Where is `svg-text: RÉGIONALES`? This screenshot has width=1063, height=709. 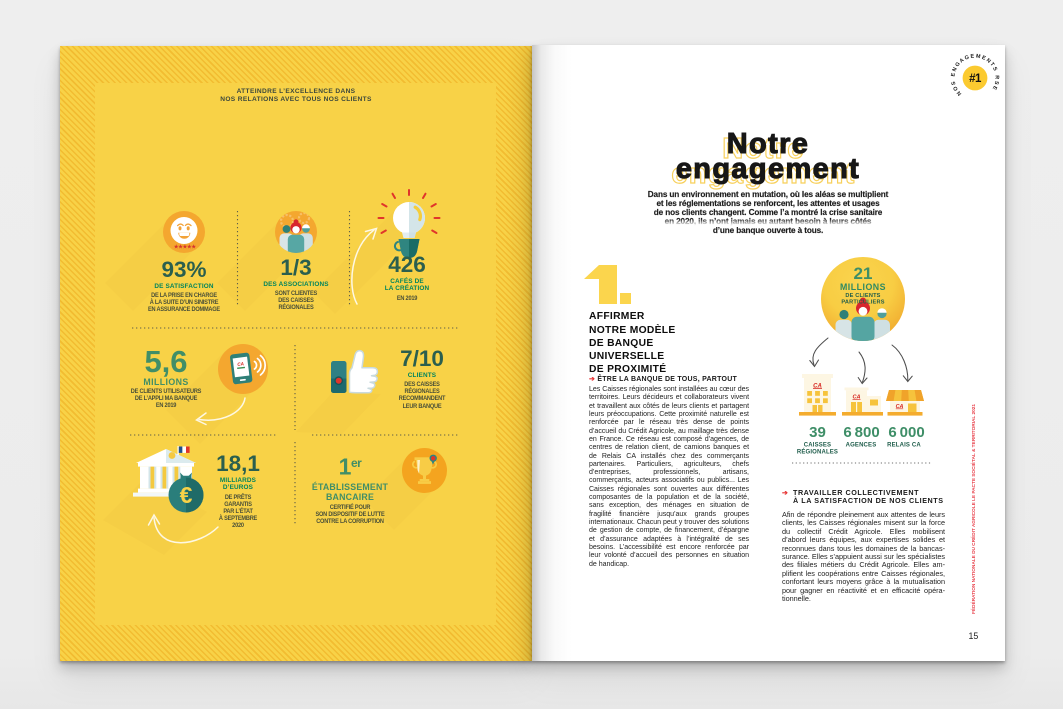
svg-text: RÉGIONALES is located at coordinates (817, 452).